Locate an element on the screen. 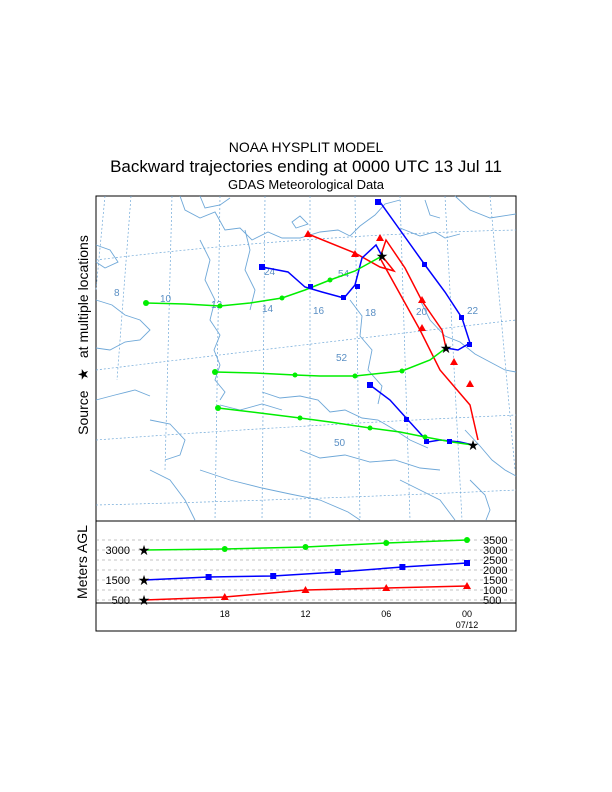  svg-text:Source ★ at multip: Source ★ at multiple locations is located at coordinates (83, 335).